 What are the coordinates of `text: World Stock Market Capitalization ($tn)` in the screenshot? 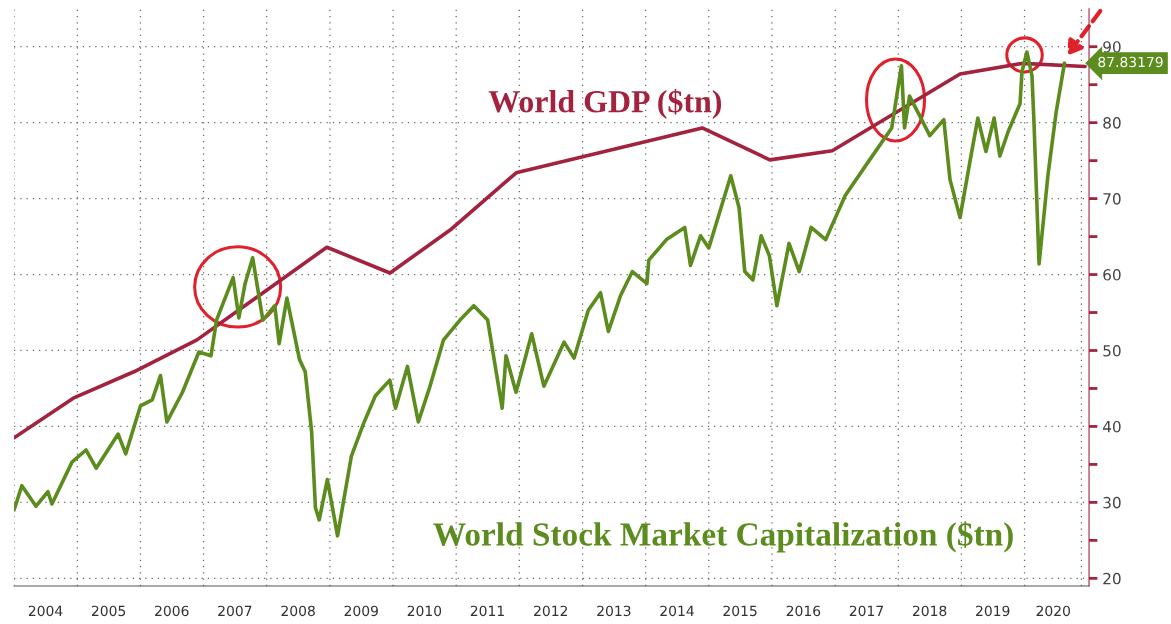 It's located at (723, 537).